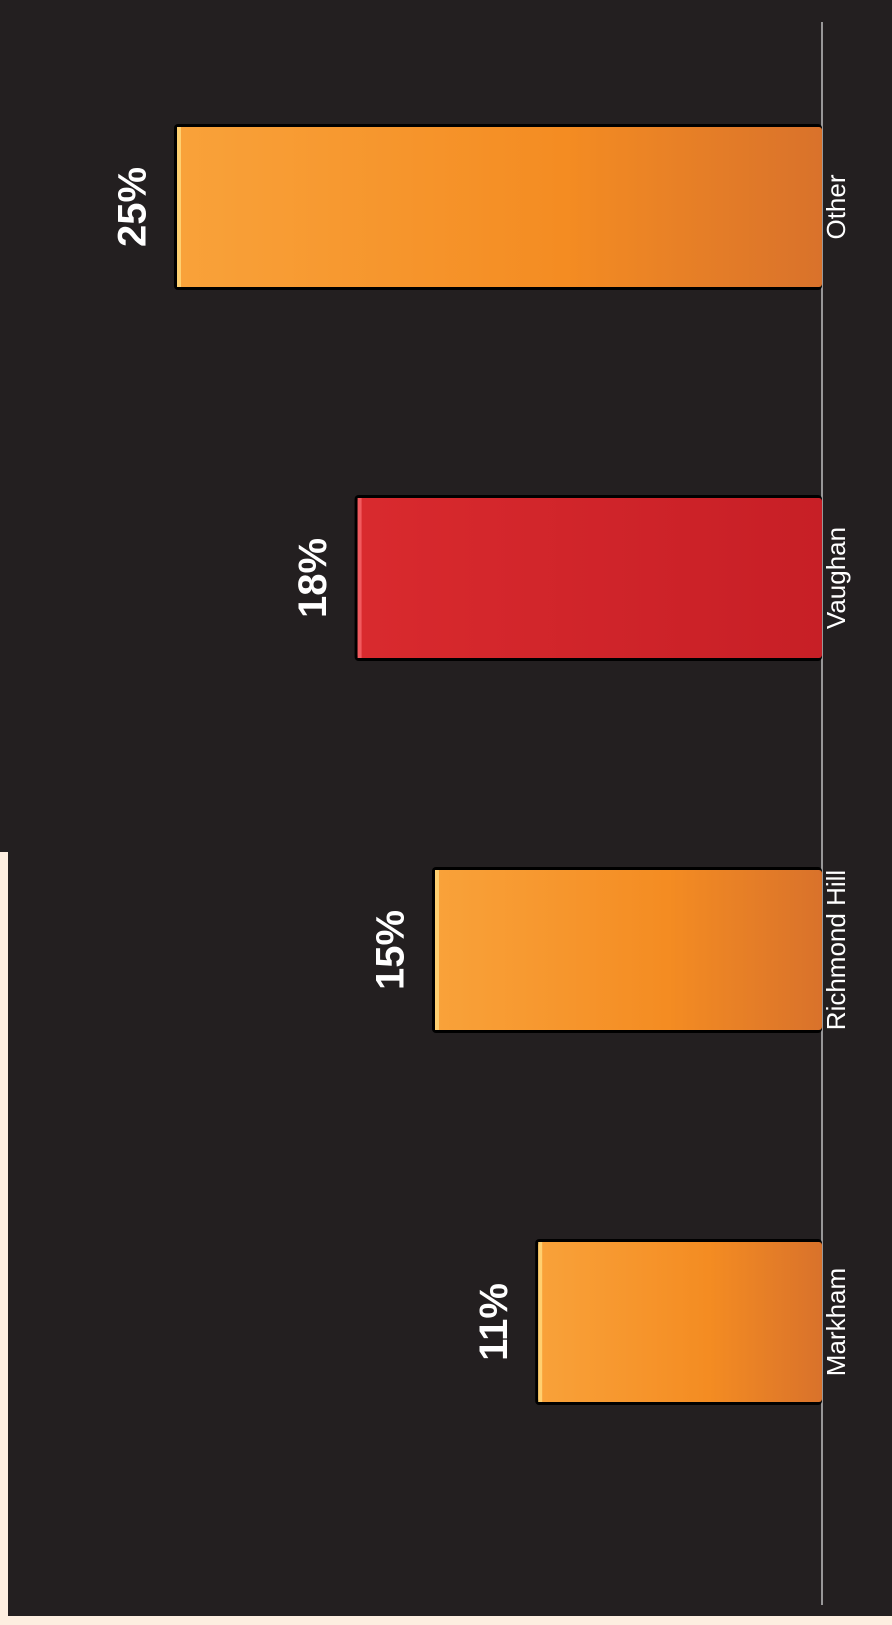 The image size is (892, 1625). I want to click on category-label-vaughan: Vaughan, so click(836, 578).